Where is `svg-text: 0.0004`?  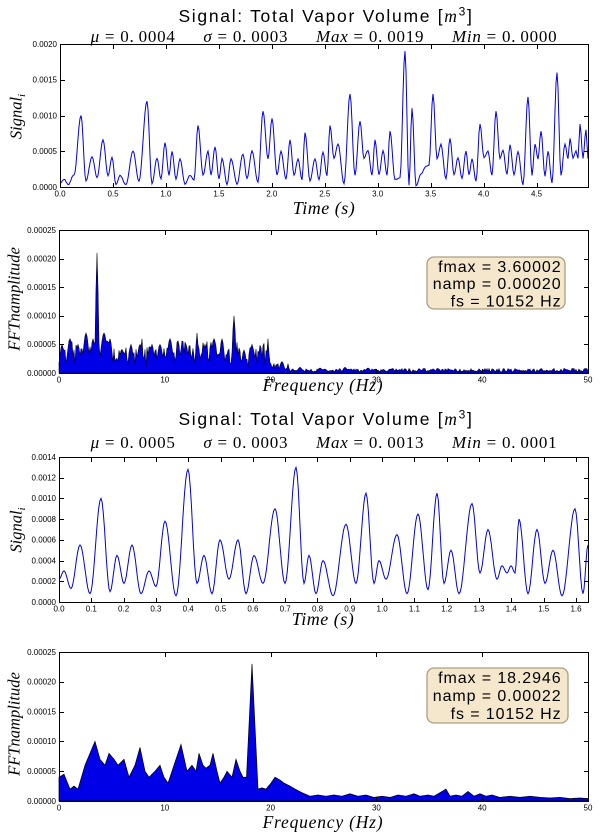 svg-text: 0.0004 is located at coordinates (44, 560).